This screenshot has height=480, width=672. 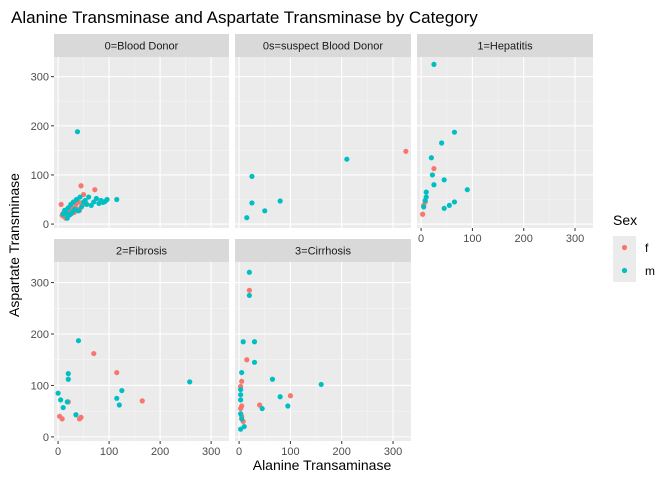 I want to click on y-axis-title: Aspartate Transminase, so click(x=14, y=245).